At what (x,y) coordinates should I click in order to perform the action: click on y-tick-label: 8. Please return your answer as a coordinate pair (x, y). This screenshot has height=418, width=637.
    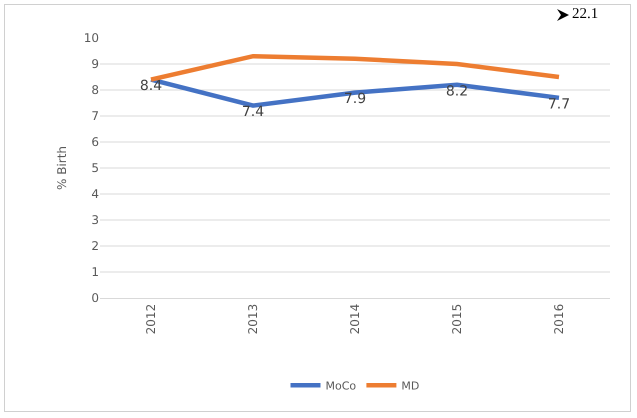
    Looking at the image, I should click on (95, 90).